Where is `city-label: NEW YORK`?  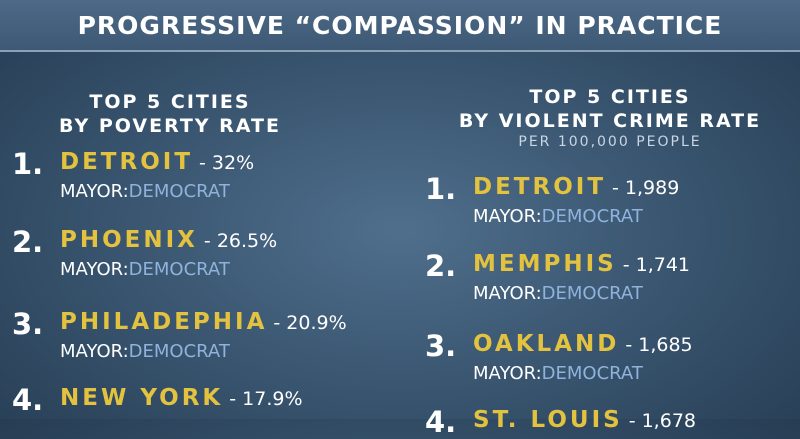 city-label: NEW YORK is located at coordinates (142, 398).